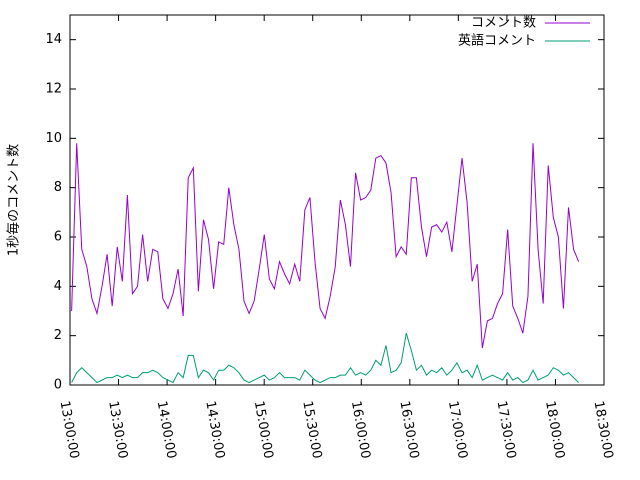  Describe the element at coordinates (408, 430) in the screenshot. I see `x-tick-label: 16:30:00` at that location.